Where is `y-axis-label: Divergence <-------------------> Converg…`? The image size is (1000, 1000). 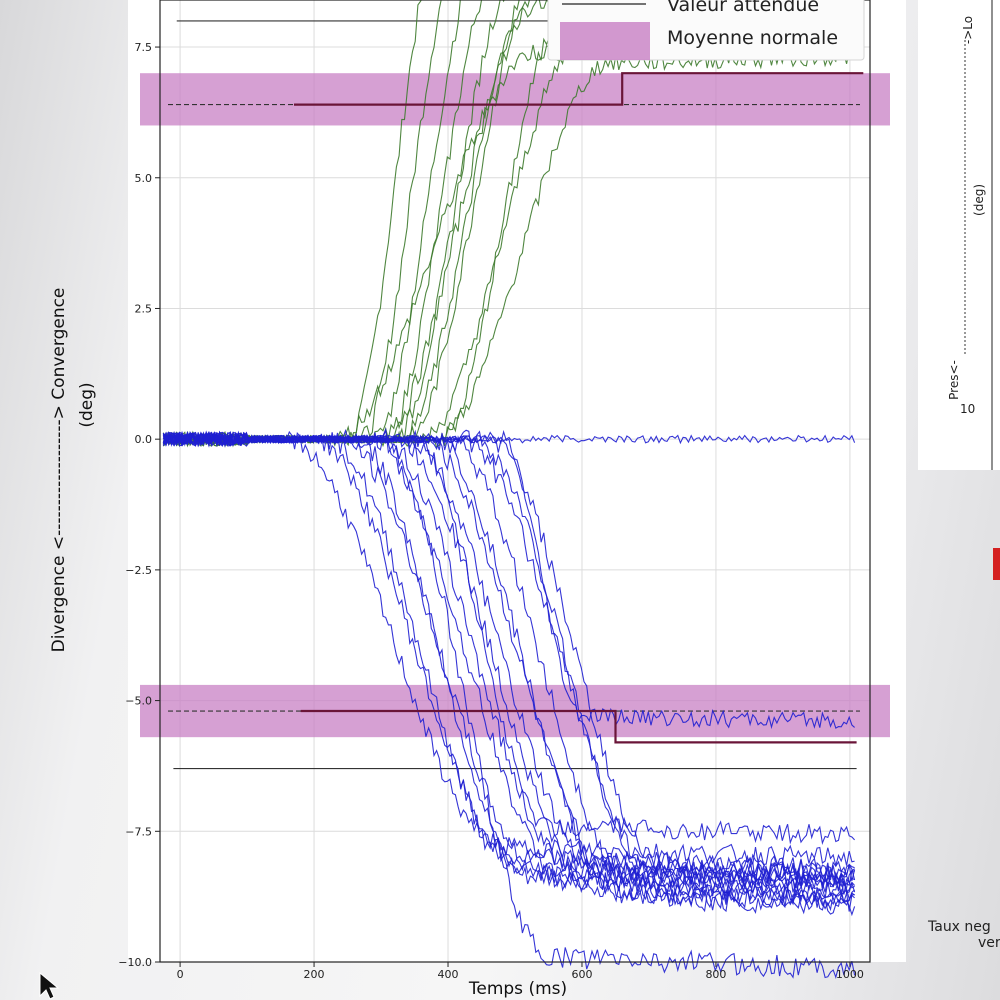 y-axis-label: Divergence <-------------------> Converg… is located at coordinates (59, 470).